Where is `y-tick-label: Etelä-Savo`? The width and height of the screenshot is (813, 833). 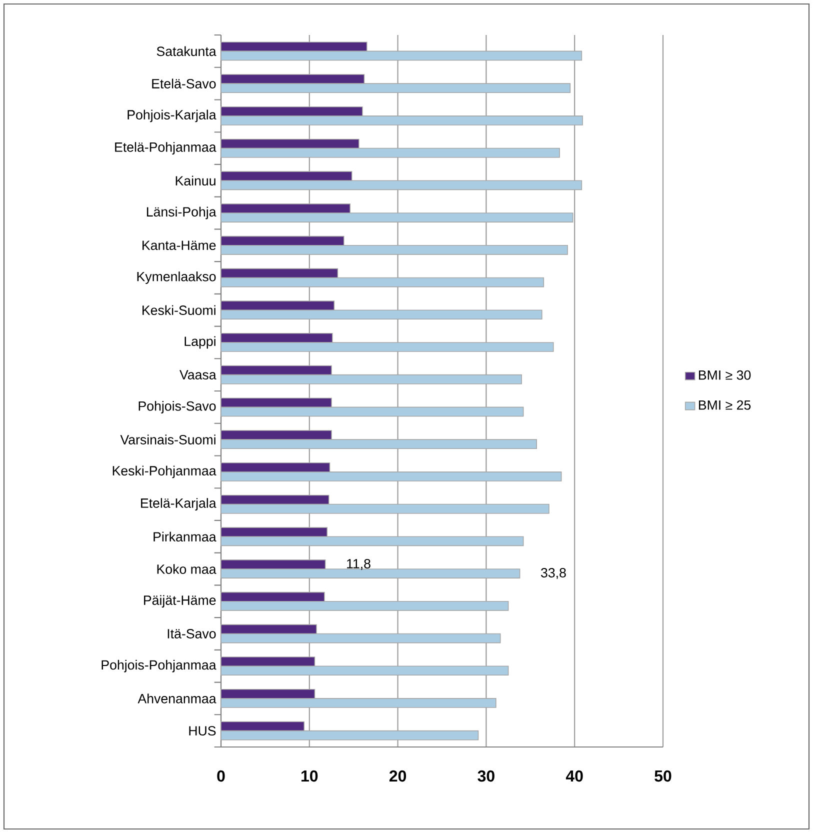
y-tick-label: Etelä-Savo is located at coordinates (184, 83).